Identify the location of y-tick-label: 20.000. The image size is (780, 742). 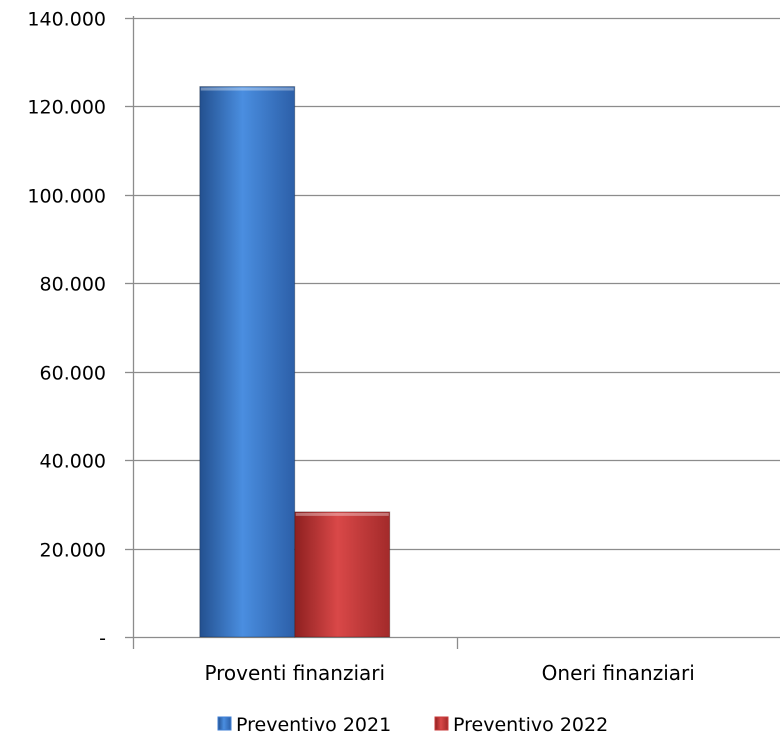
(73, 551).